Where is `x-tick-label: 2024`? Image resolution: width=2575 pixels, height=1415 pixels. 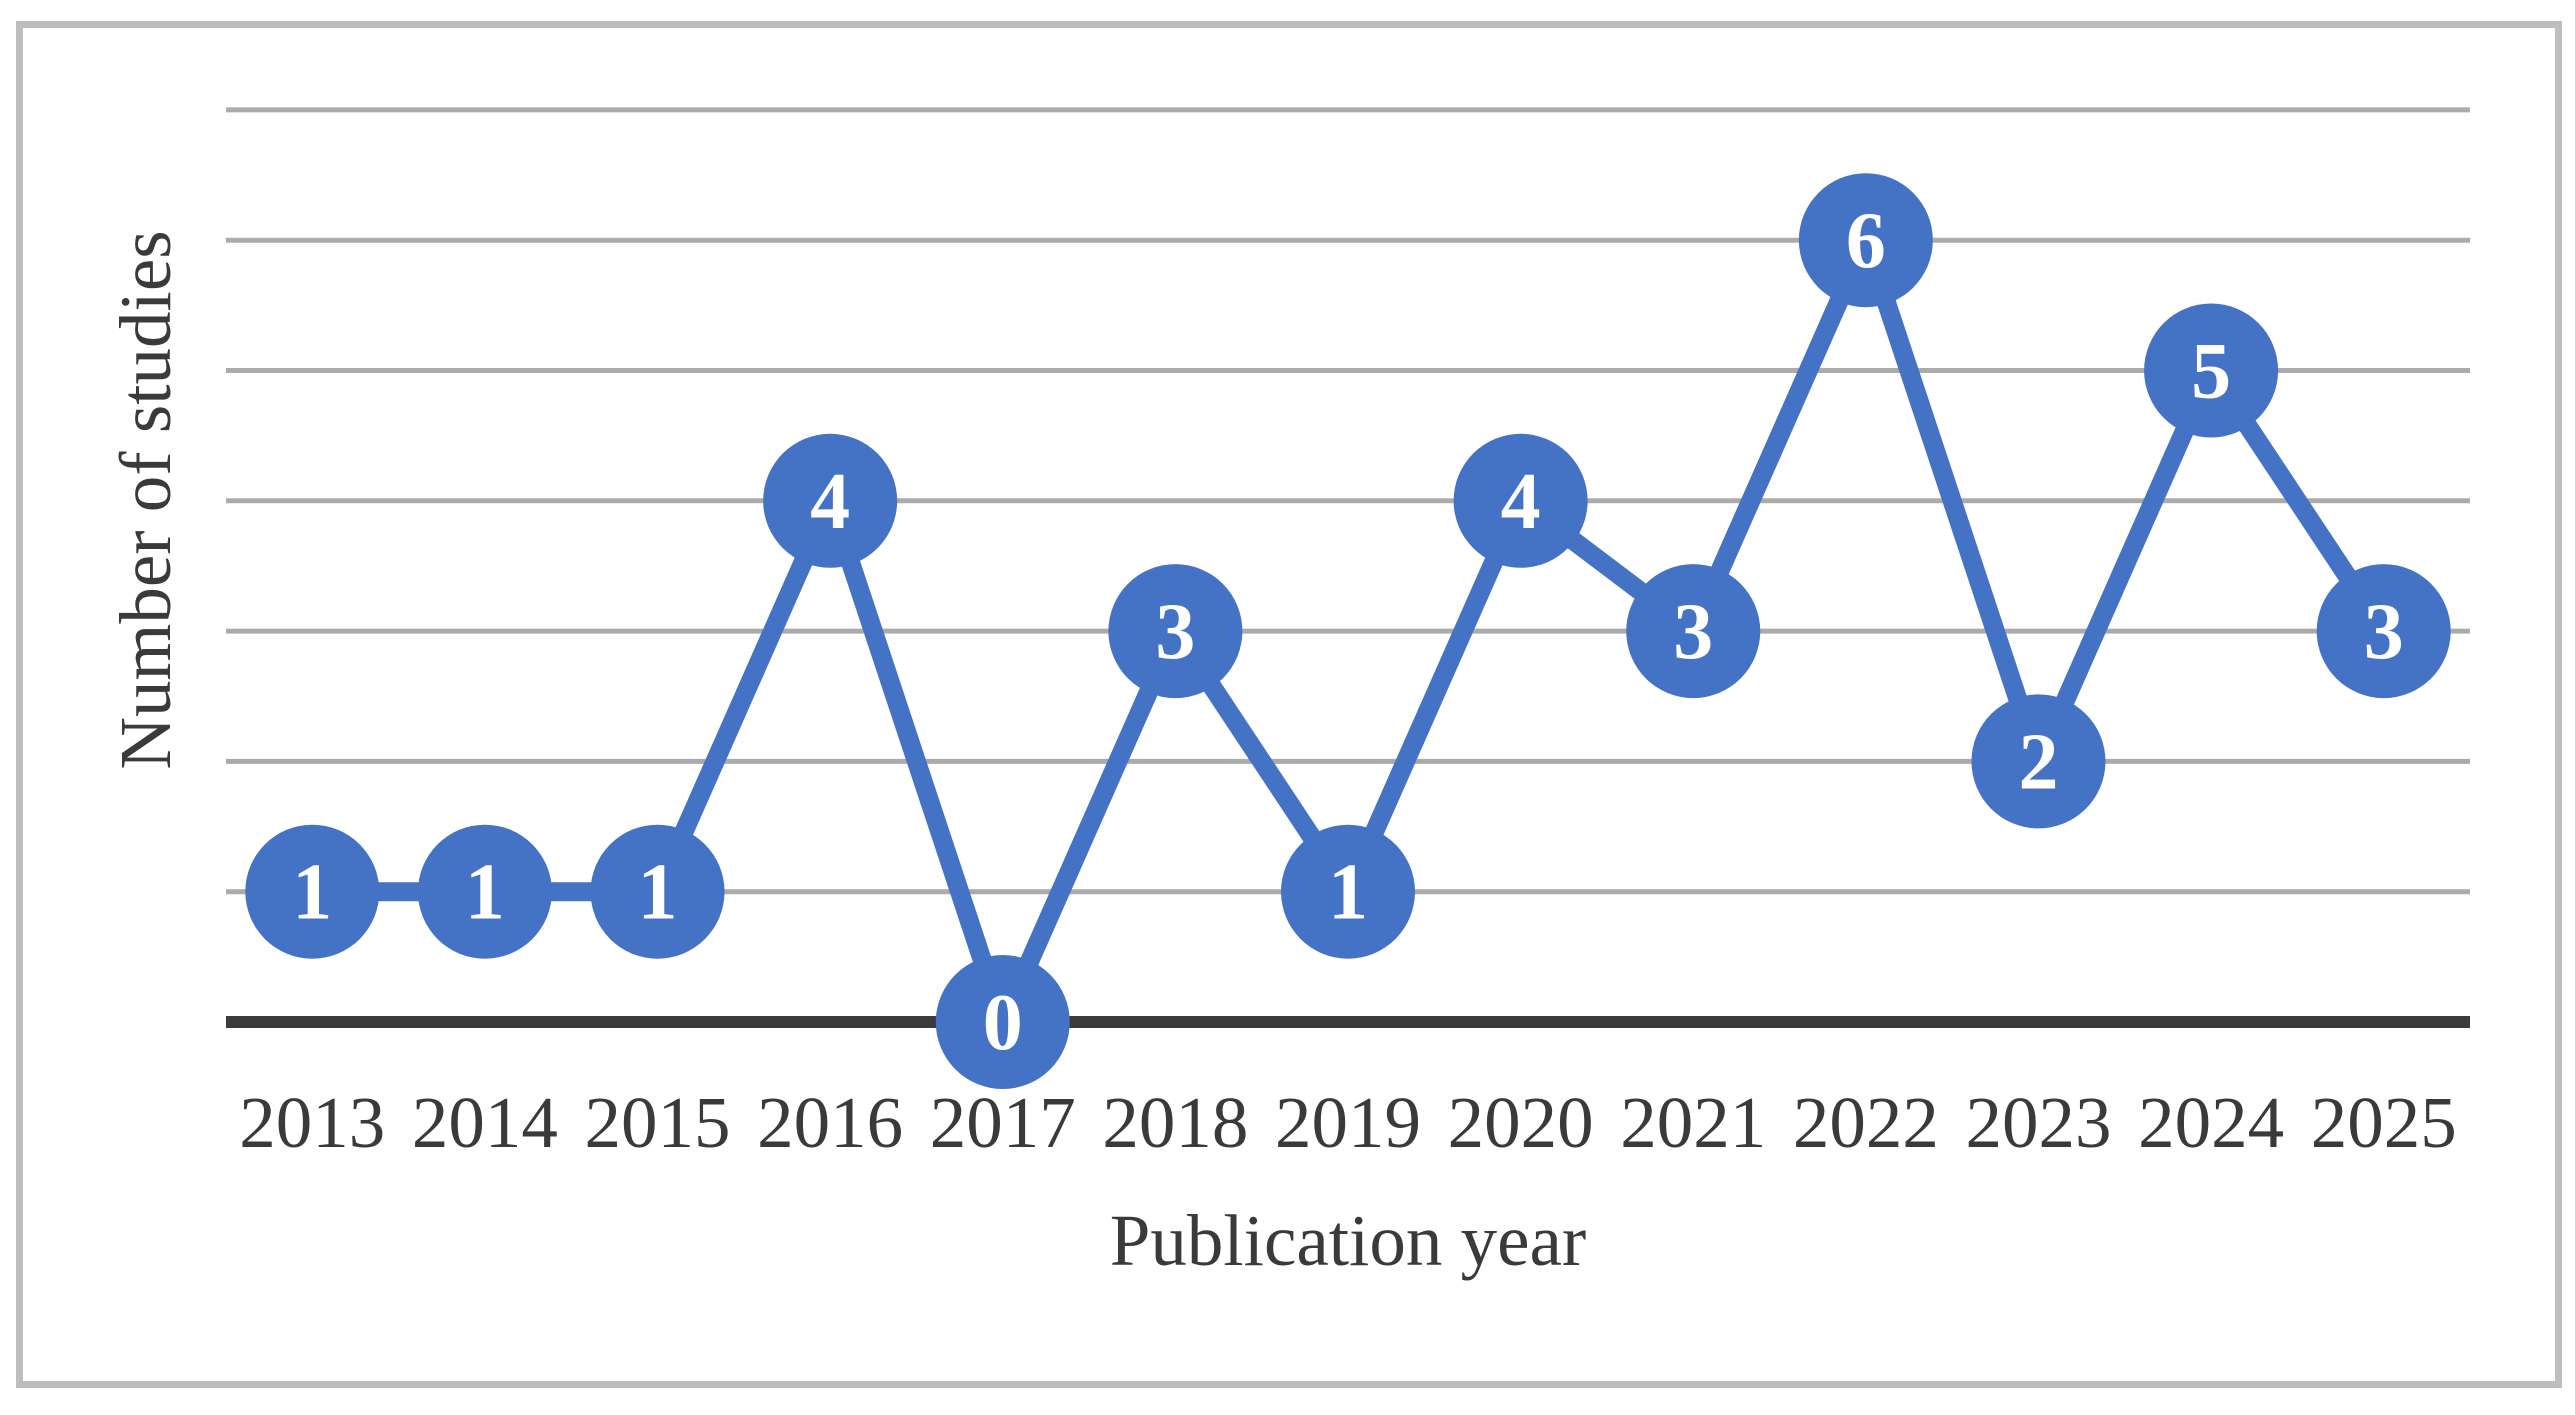 x-tick-label: 2024 is located at coordinates (2211, 1122).